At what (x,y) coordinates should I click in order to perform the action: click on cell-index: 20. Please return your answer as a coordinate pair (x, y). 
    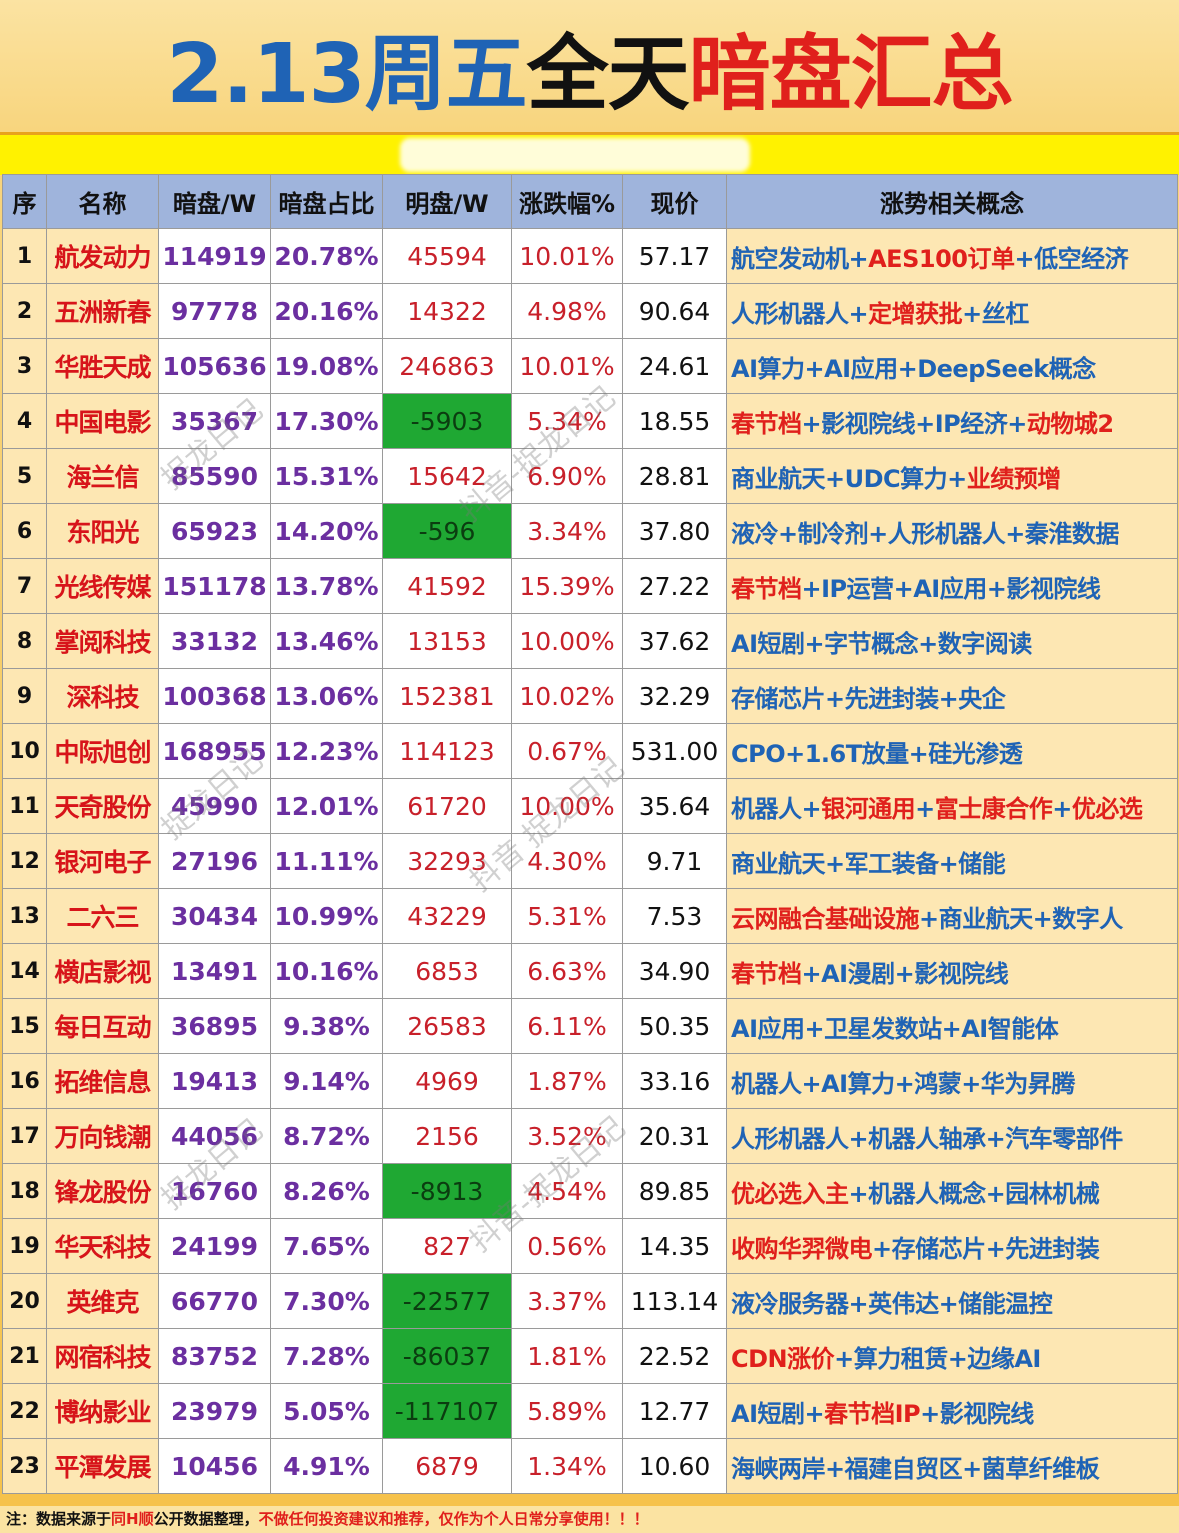
    Looking at the image, I should click on (24, 1301).